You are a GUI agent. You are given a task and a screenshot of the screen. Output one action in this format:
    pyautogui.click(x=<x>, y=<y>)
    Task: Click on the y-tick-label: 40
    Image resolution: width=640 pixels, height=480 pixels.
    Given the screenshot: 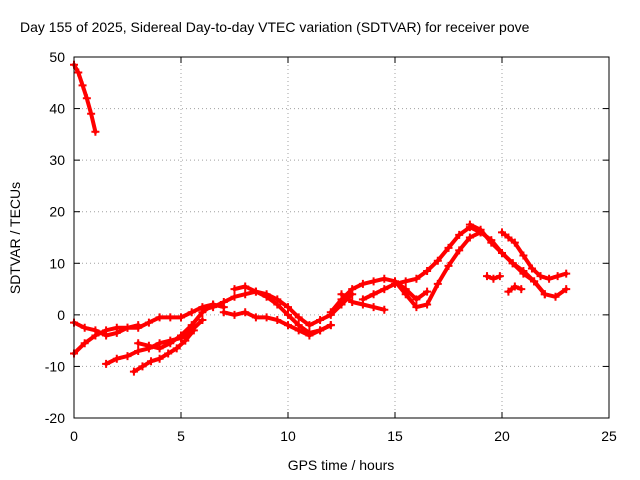 What is the action you would take?
    pyautogui.click(x=57, y=109)
    